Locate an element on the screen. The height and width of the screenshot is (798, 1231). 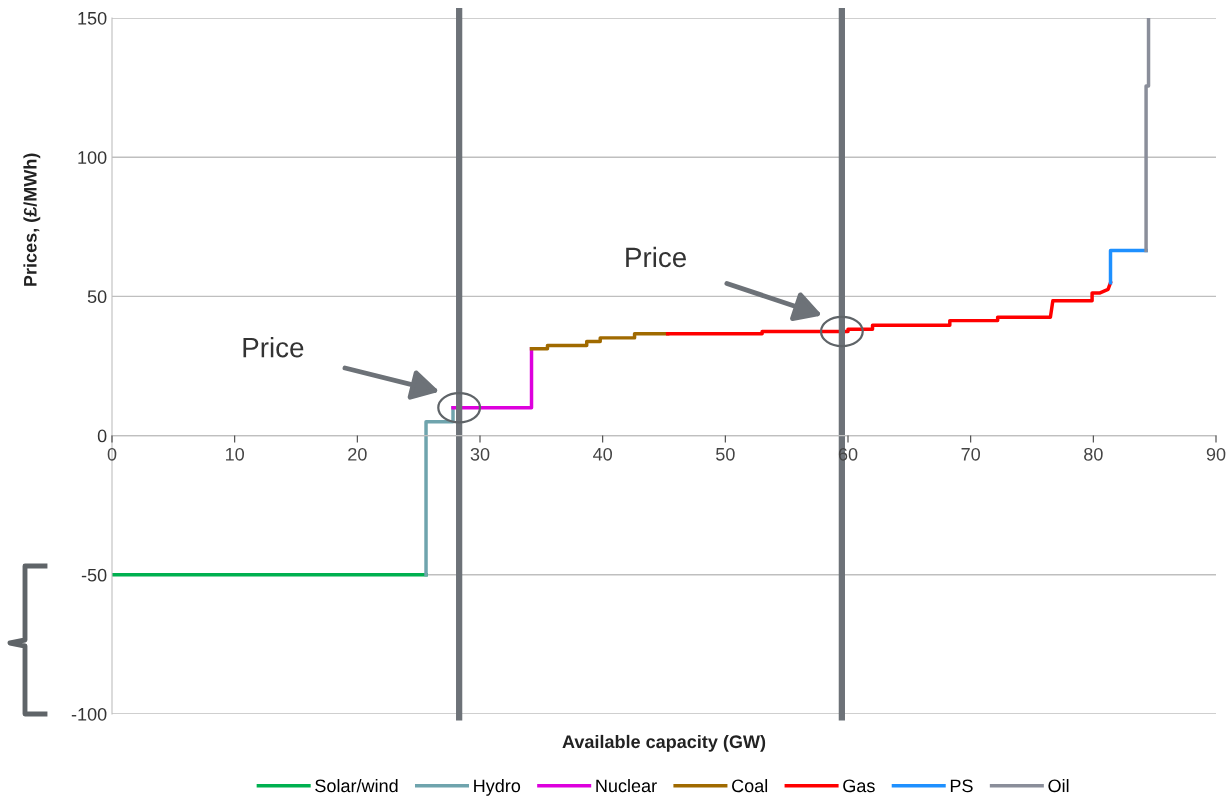
x-tick-label: 40 is located at coordinates (602, 454).